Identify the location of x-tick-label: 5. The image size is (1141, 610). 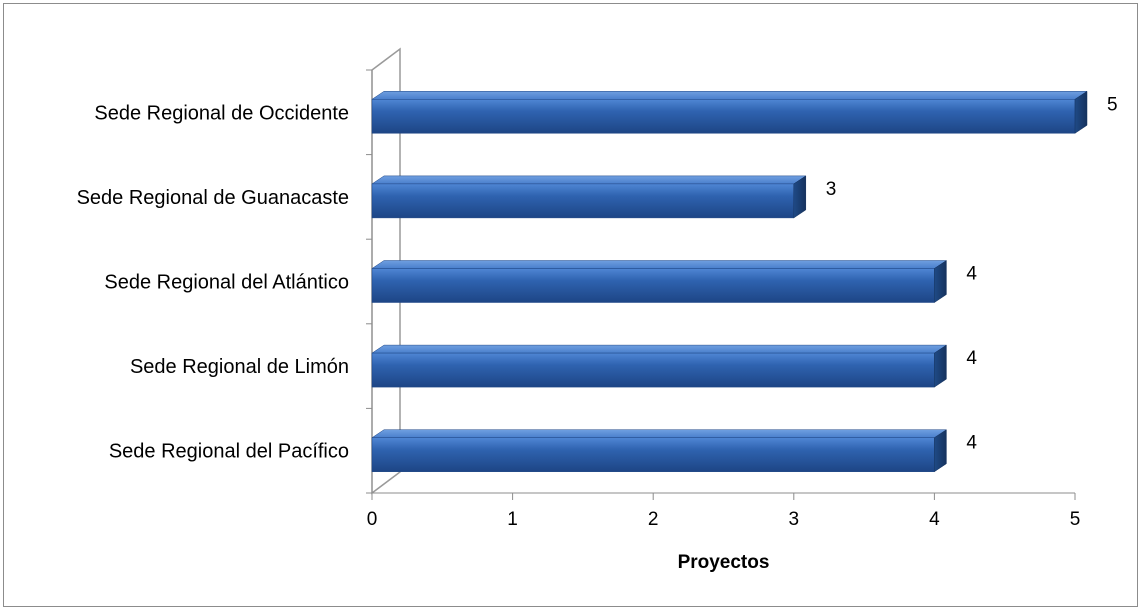
(1075, 519).